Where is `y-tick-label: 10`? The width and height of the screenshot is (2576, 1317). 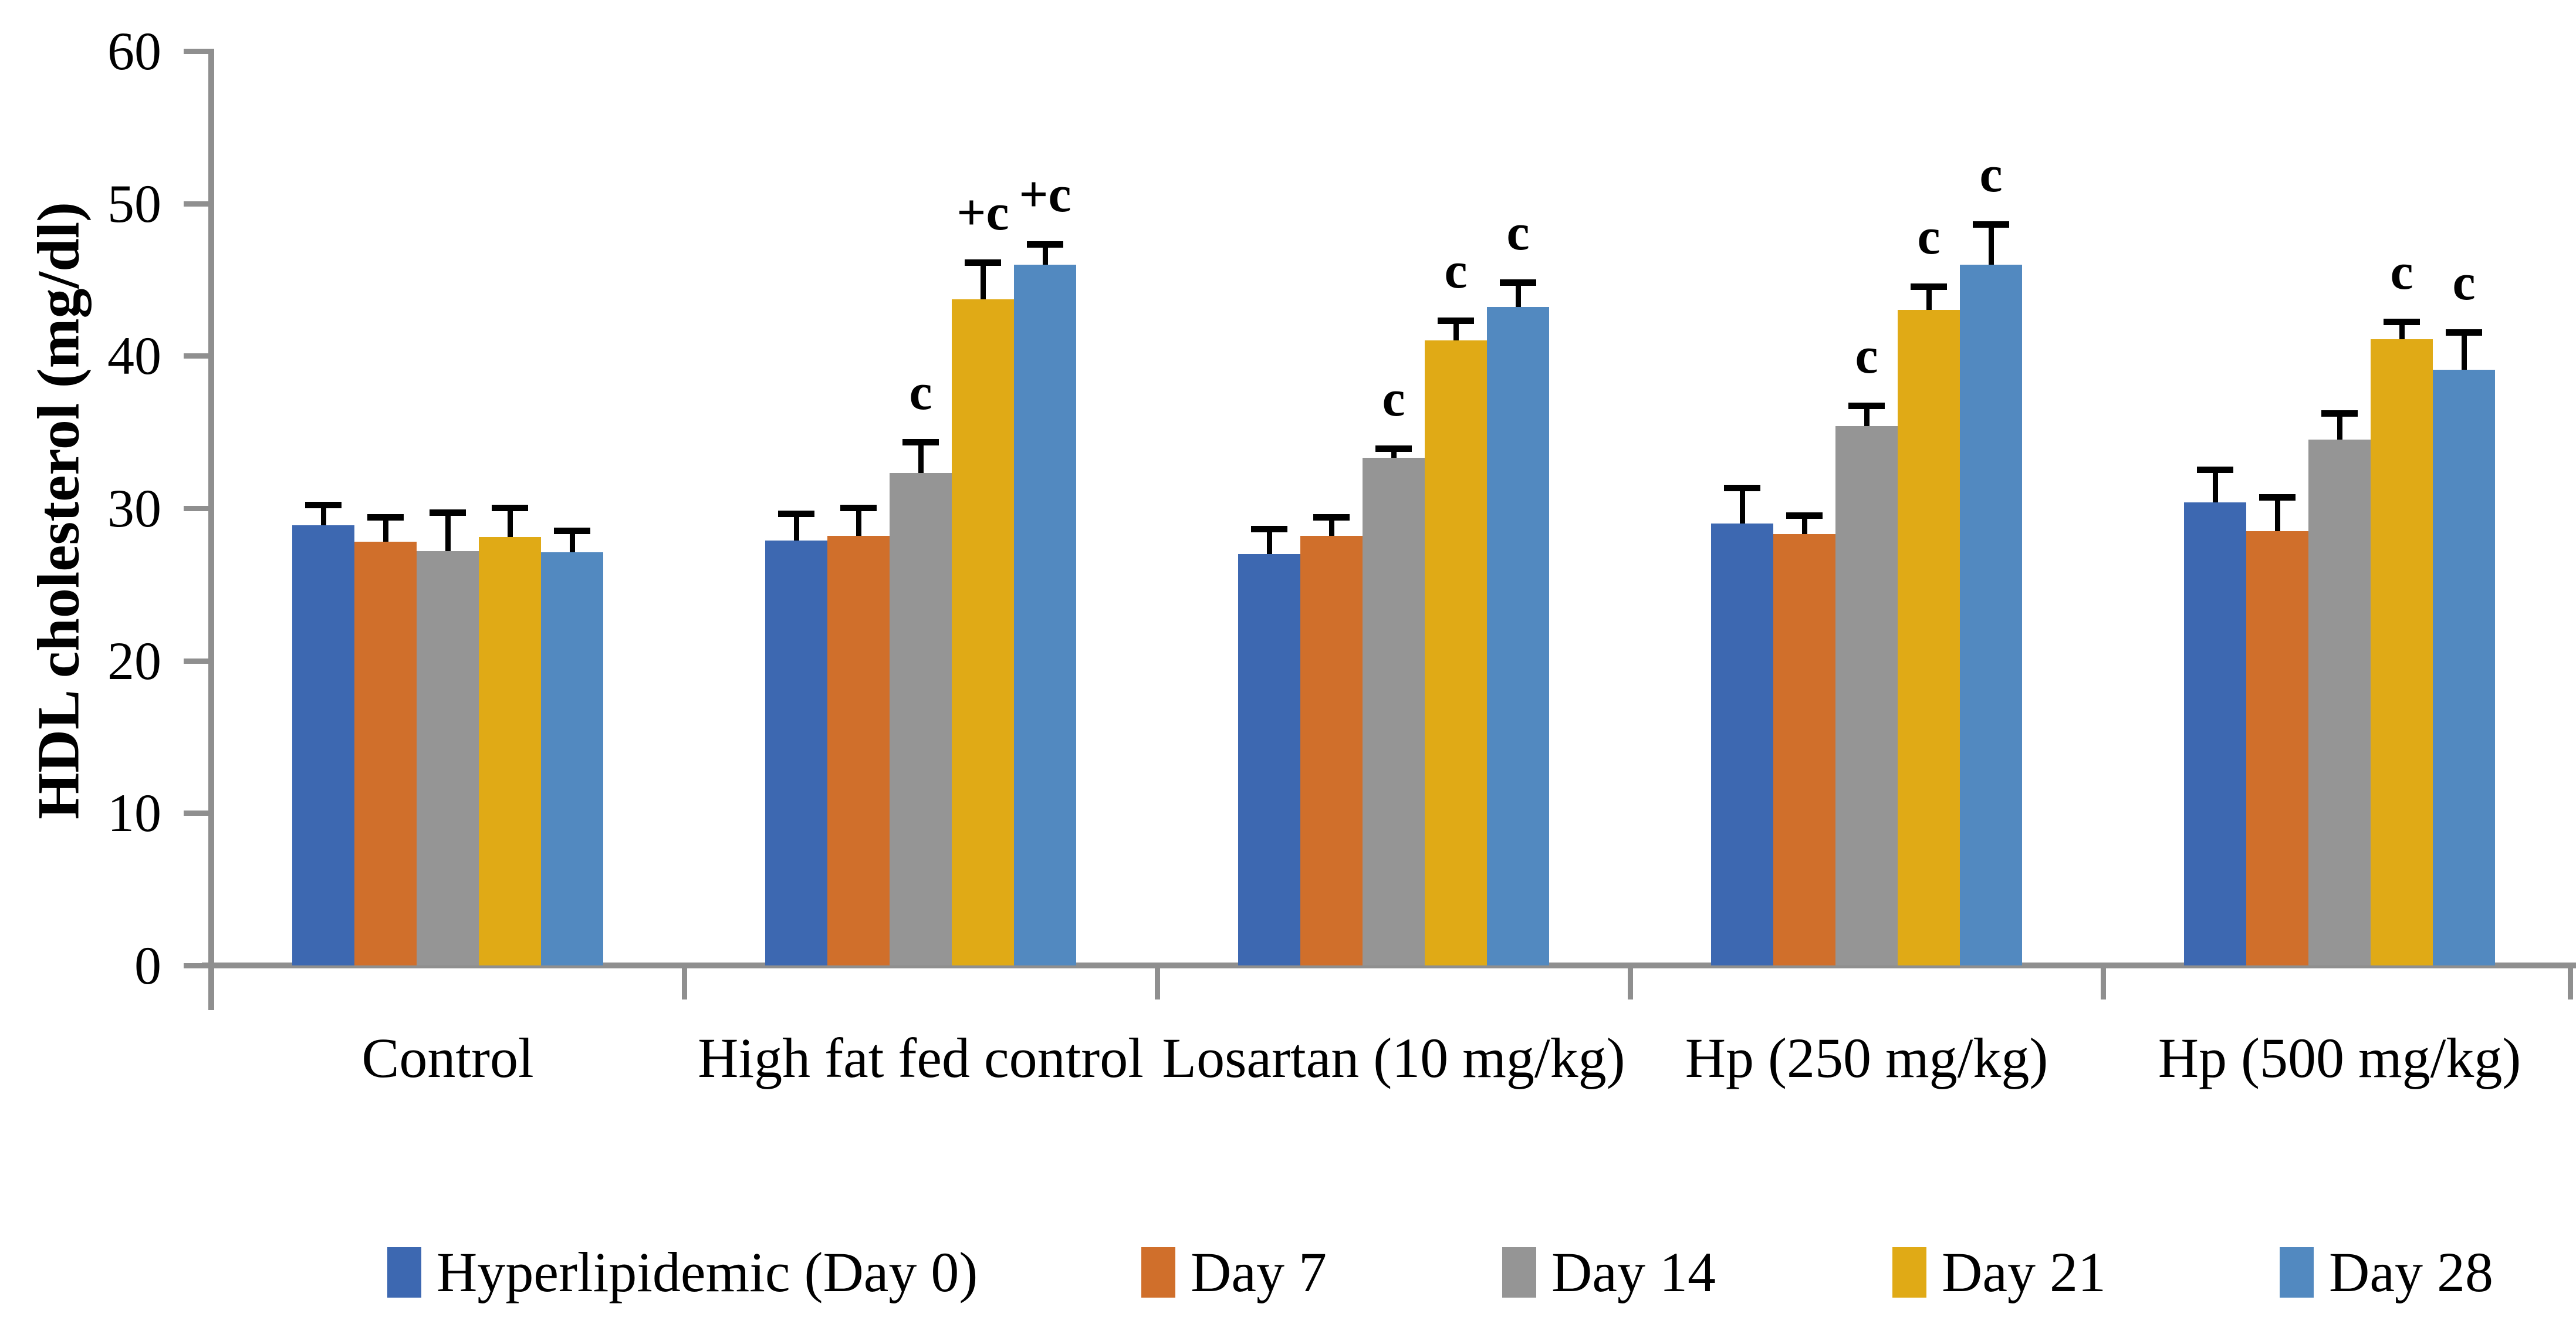 y-tick-label: 10 is located at coordinates (134, 813).